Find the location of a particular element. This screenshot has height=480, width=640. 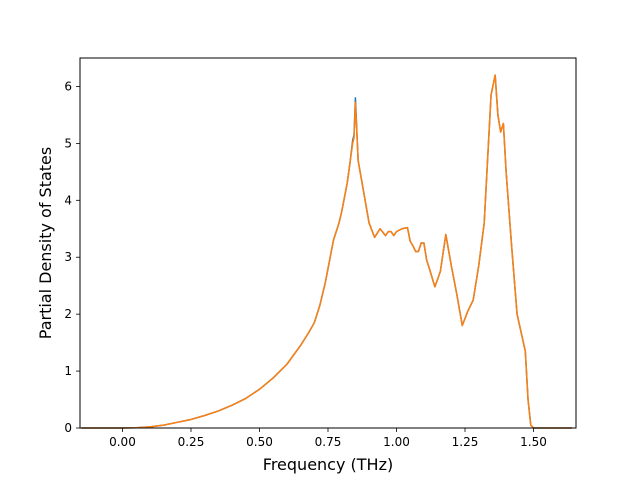

y-tick-label: 4 is located at coordinates (68, 200).